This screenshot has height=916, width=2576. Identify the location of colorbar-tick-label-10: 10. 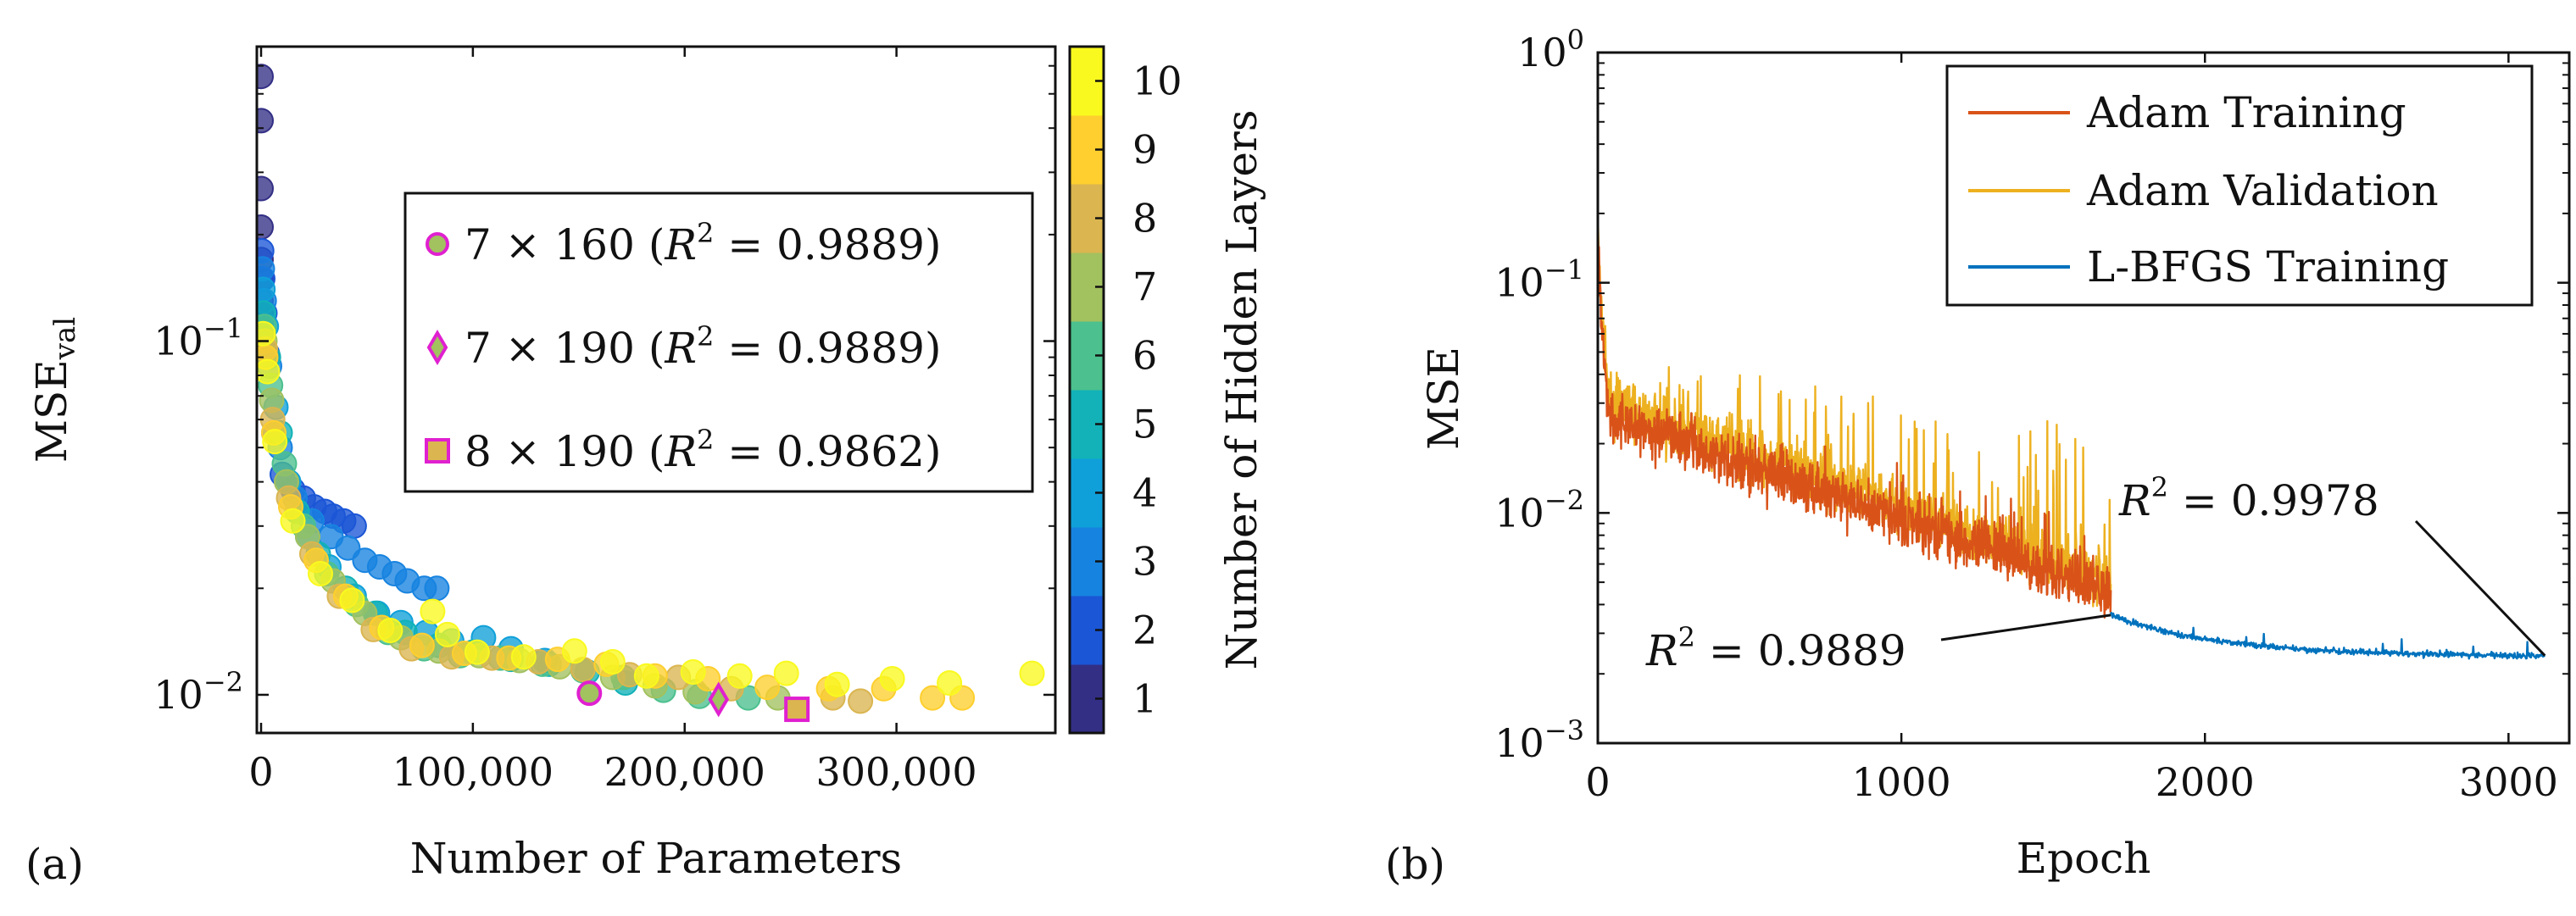
(1157, 81).